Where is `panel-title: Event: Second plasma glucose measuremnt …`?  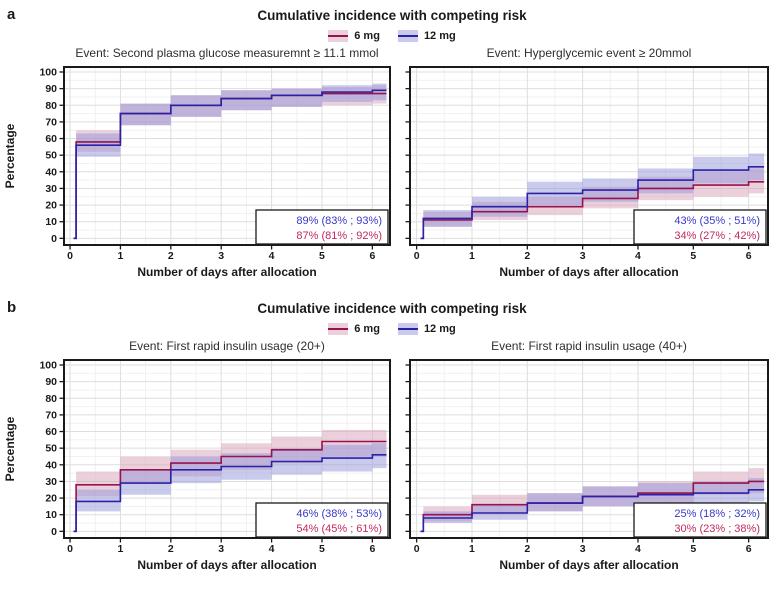 panel-title: Event: Second plasma glucose measuremnt … is located at coordinates (226, 53).